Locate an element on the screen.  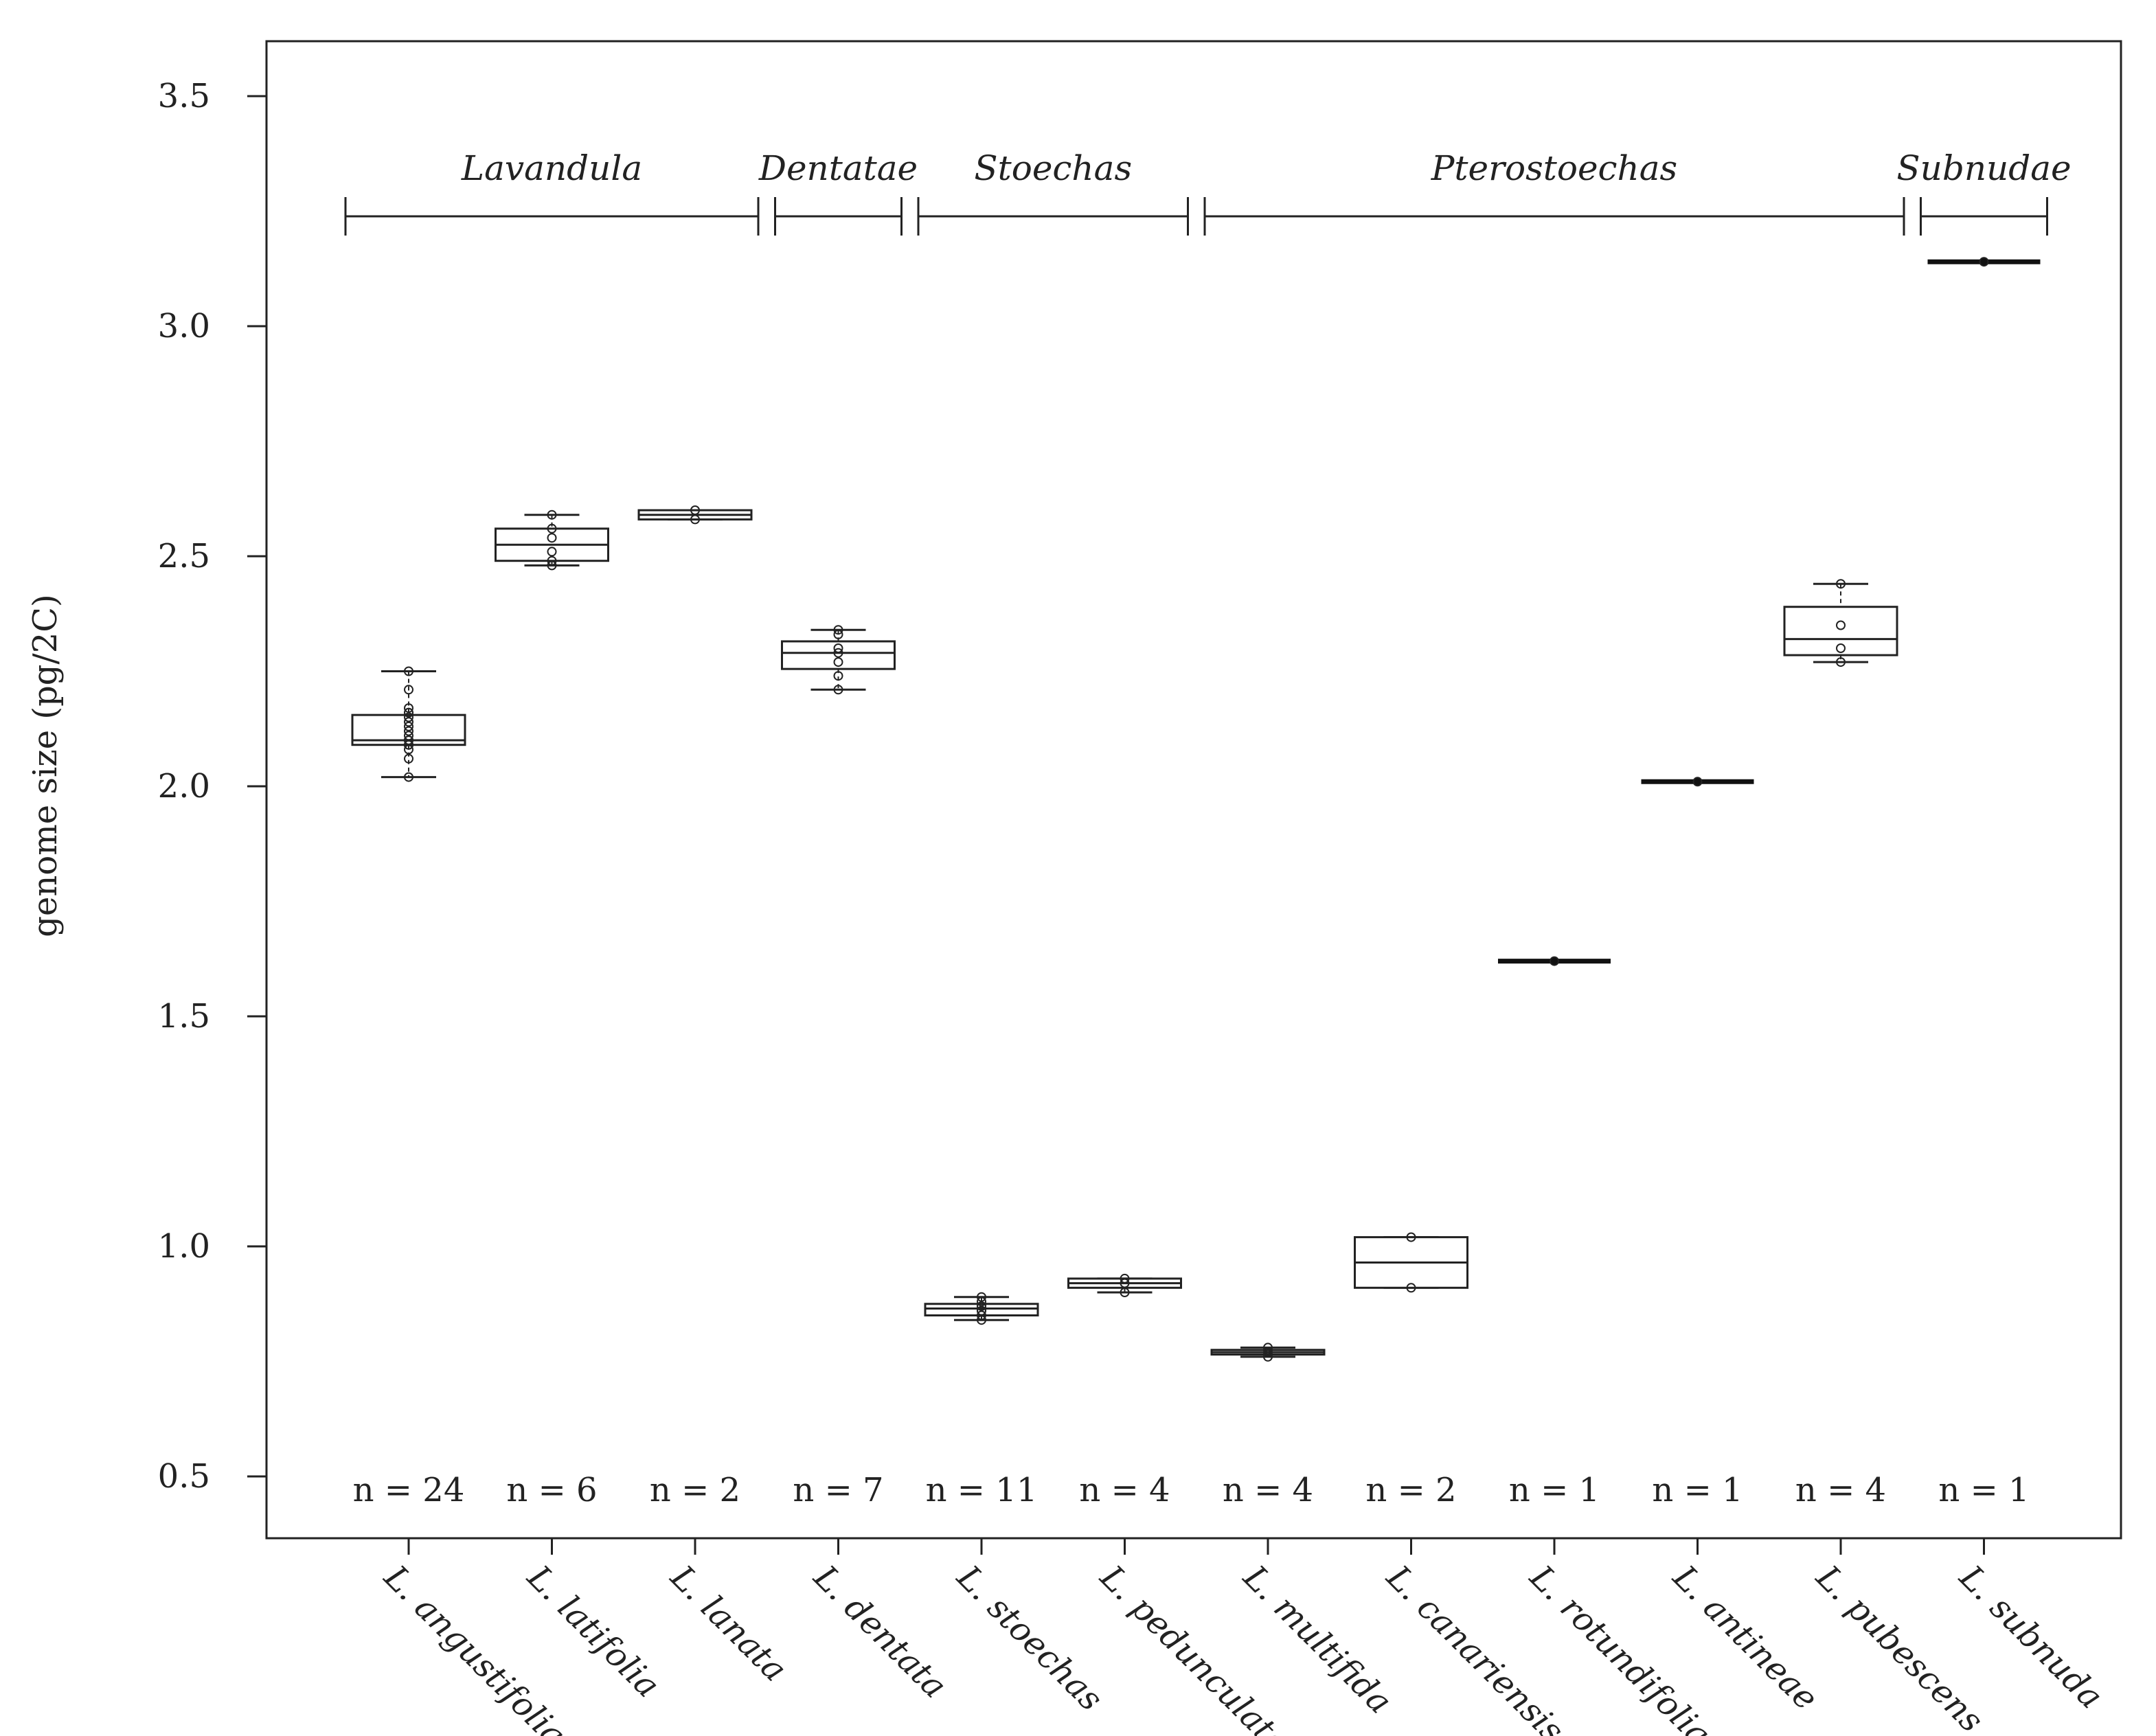
box-l--pedunculata is located at coordinates (1124, 1285).